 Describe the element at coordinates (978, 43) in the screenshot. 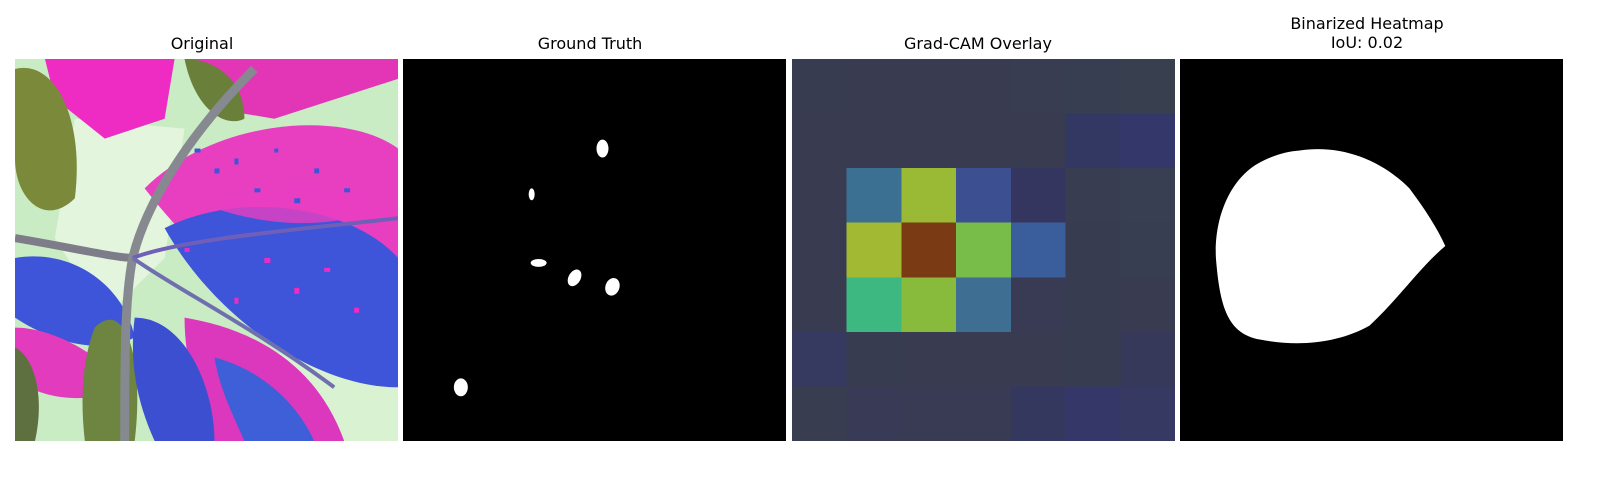

I see `panel-title-gradcam: Grad-CAM Overlay` at that location.